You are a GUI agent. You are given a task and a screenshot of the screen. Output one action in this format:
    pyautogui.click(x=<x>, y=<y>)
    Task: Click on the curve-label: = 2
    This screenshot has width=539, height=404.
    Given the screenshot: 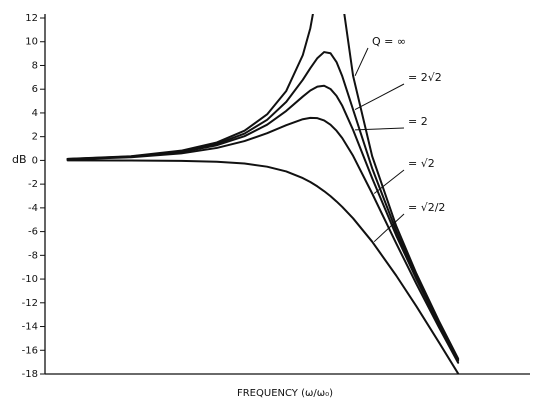 What is the action you would take?
    pyautogui.click(x=418, y=121)
    